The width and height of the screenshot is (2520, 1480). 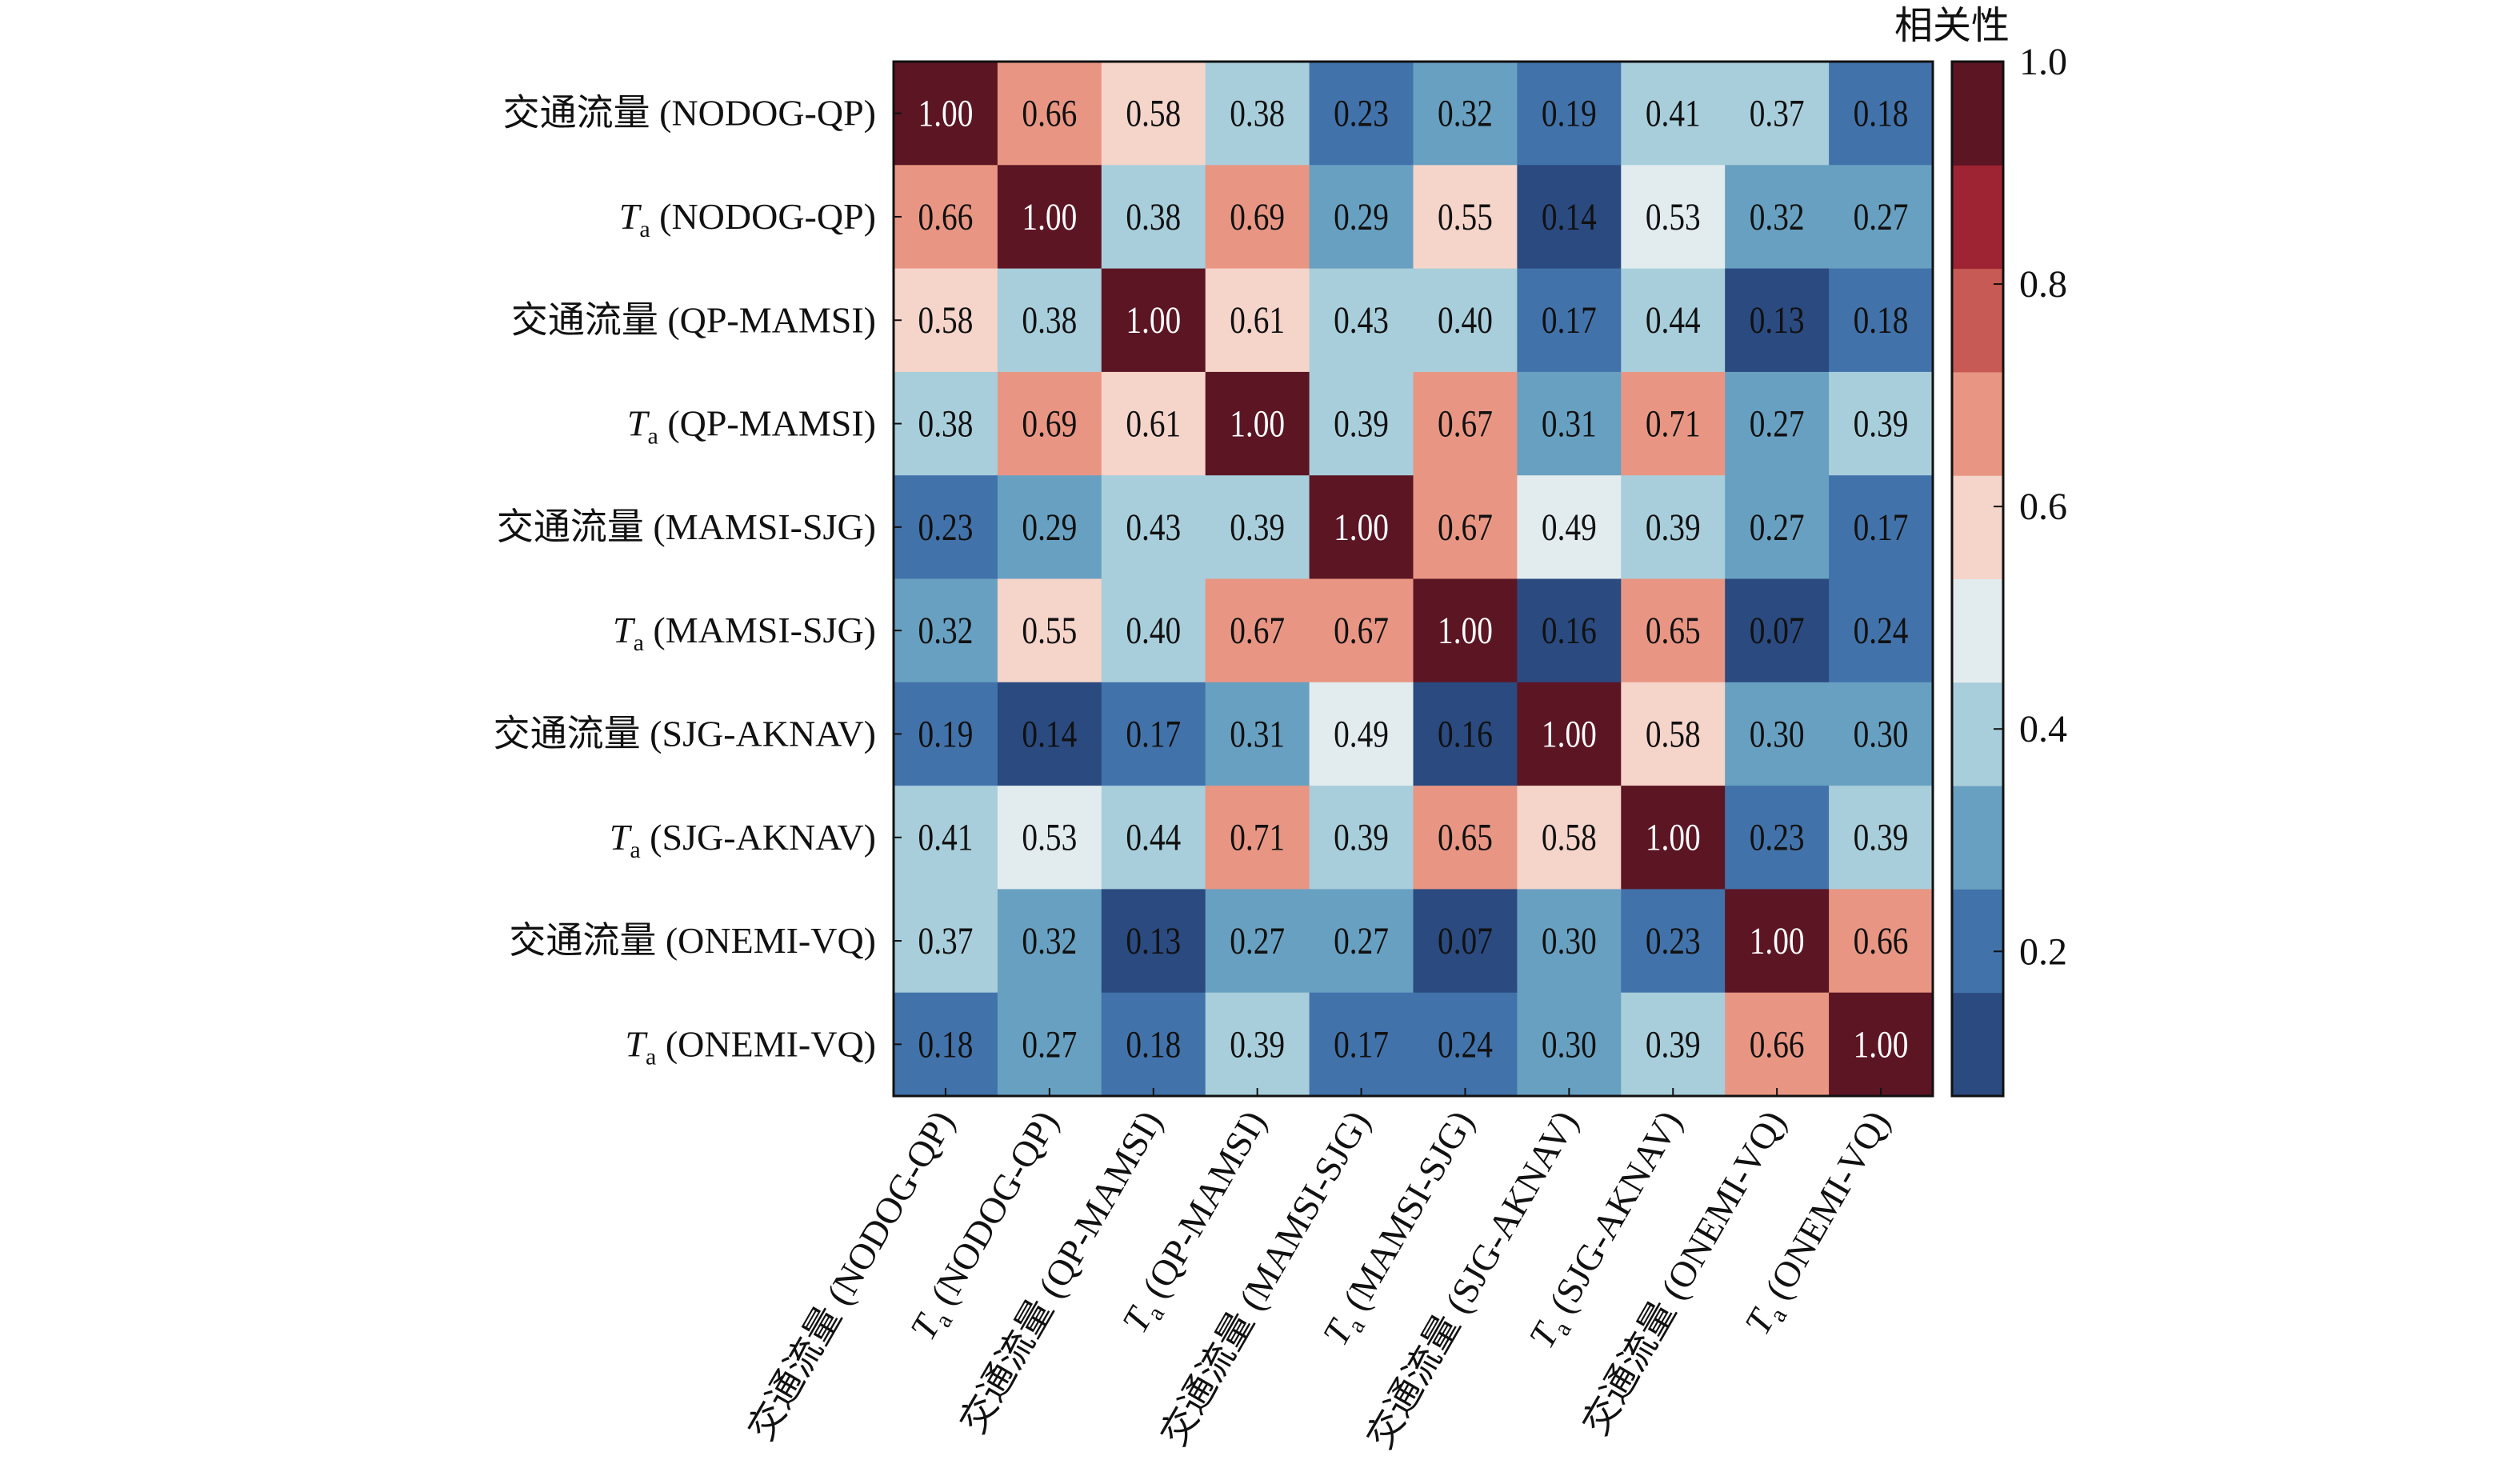 I want to click on cell-value-label: 0.38, so click(x=1049, y=321).